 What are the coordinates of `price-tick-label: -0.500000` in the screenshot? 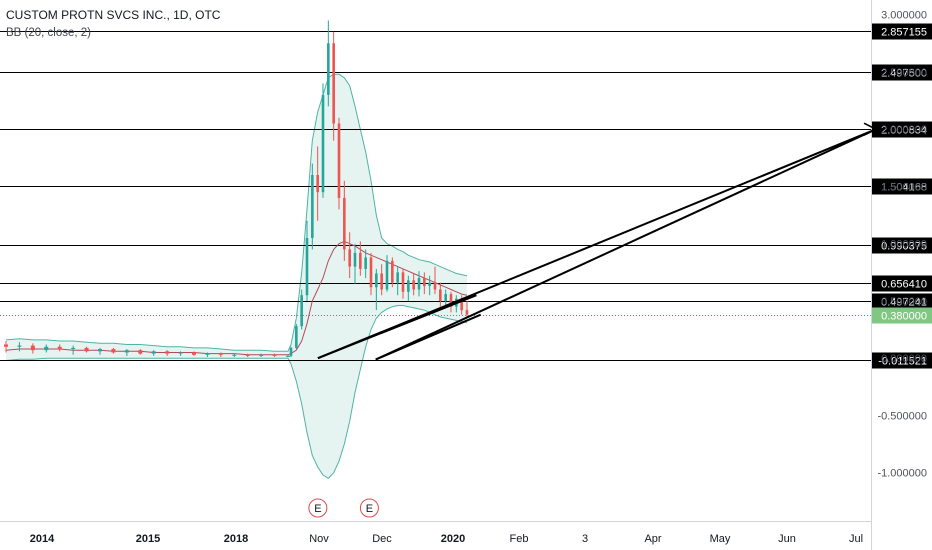 It's located at (902, 416).